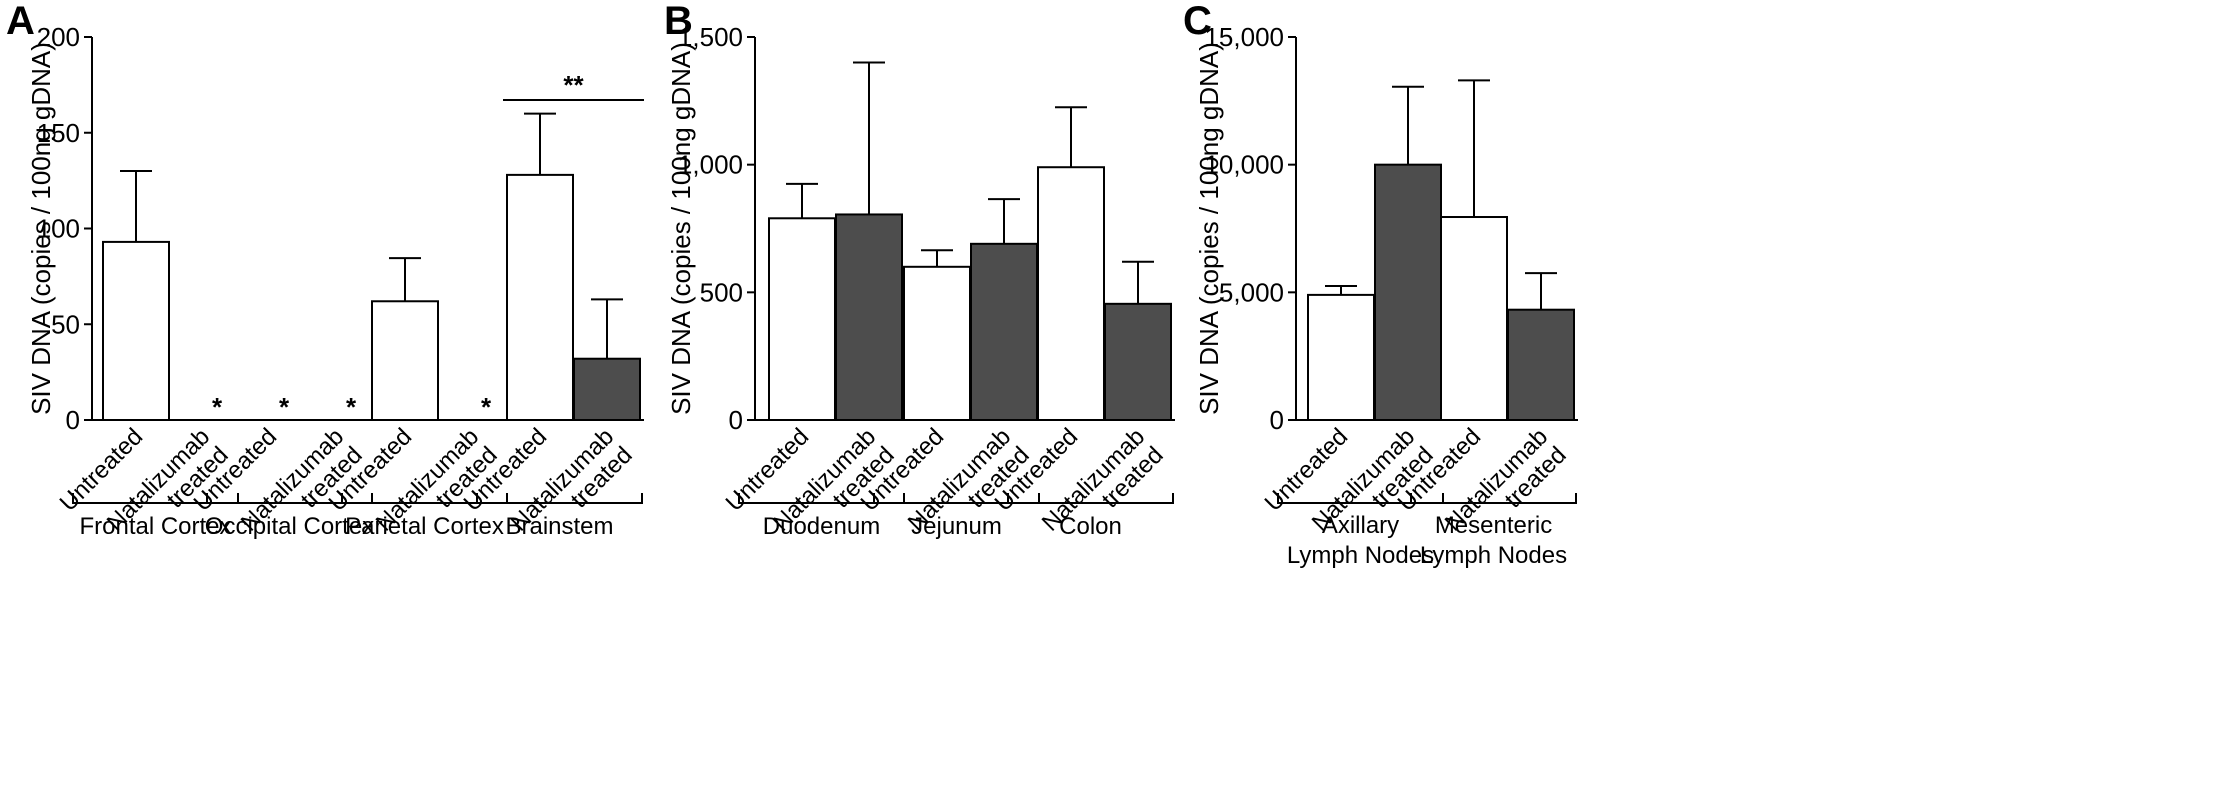 The height and width of the screenshot is (805, 2214). I want to click on group-label: Jejunum, so click(956, 526).